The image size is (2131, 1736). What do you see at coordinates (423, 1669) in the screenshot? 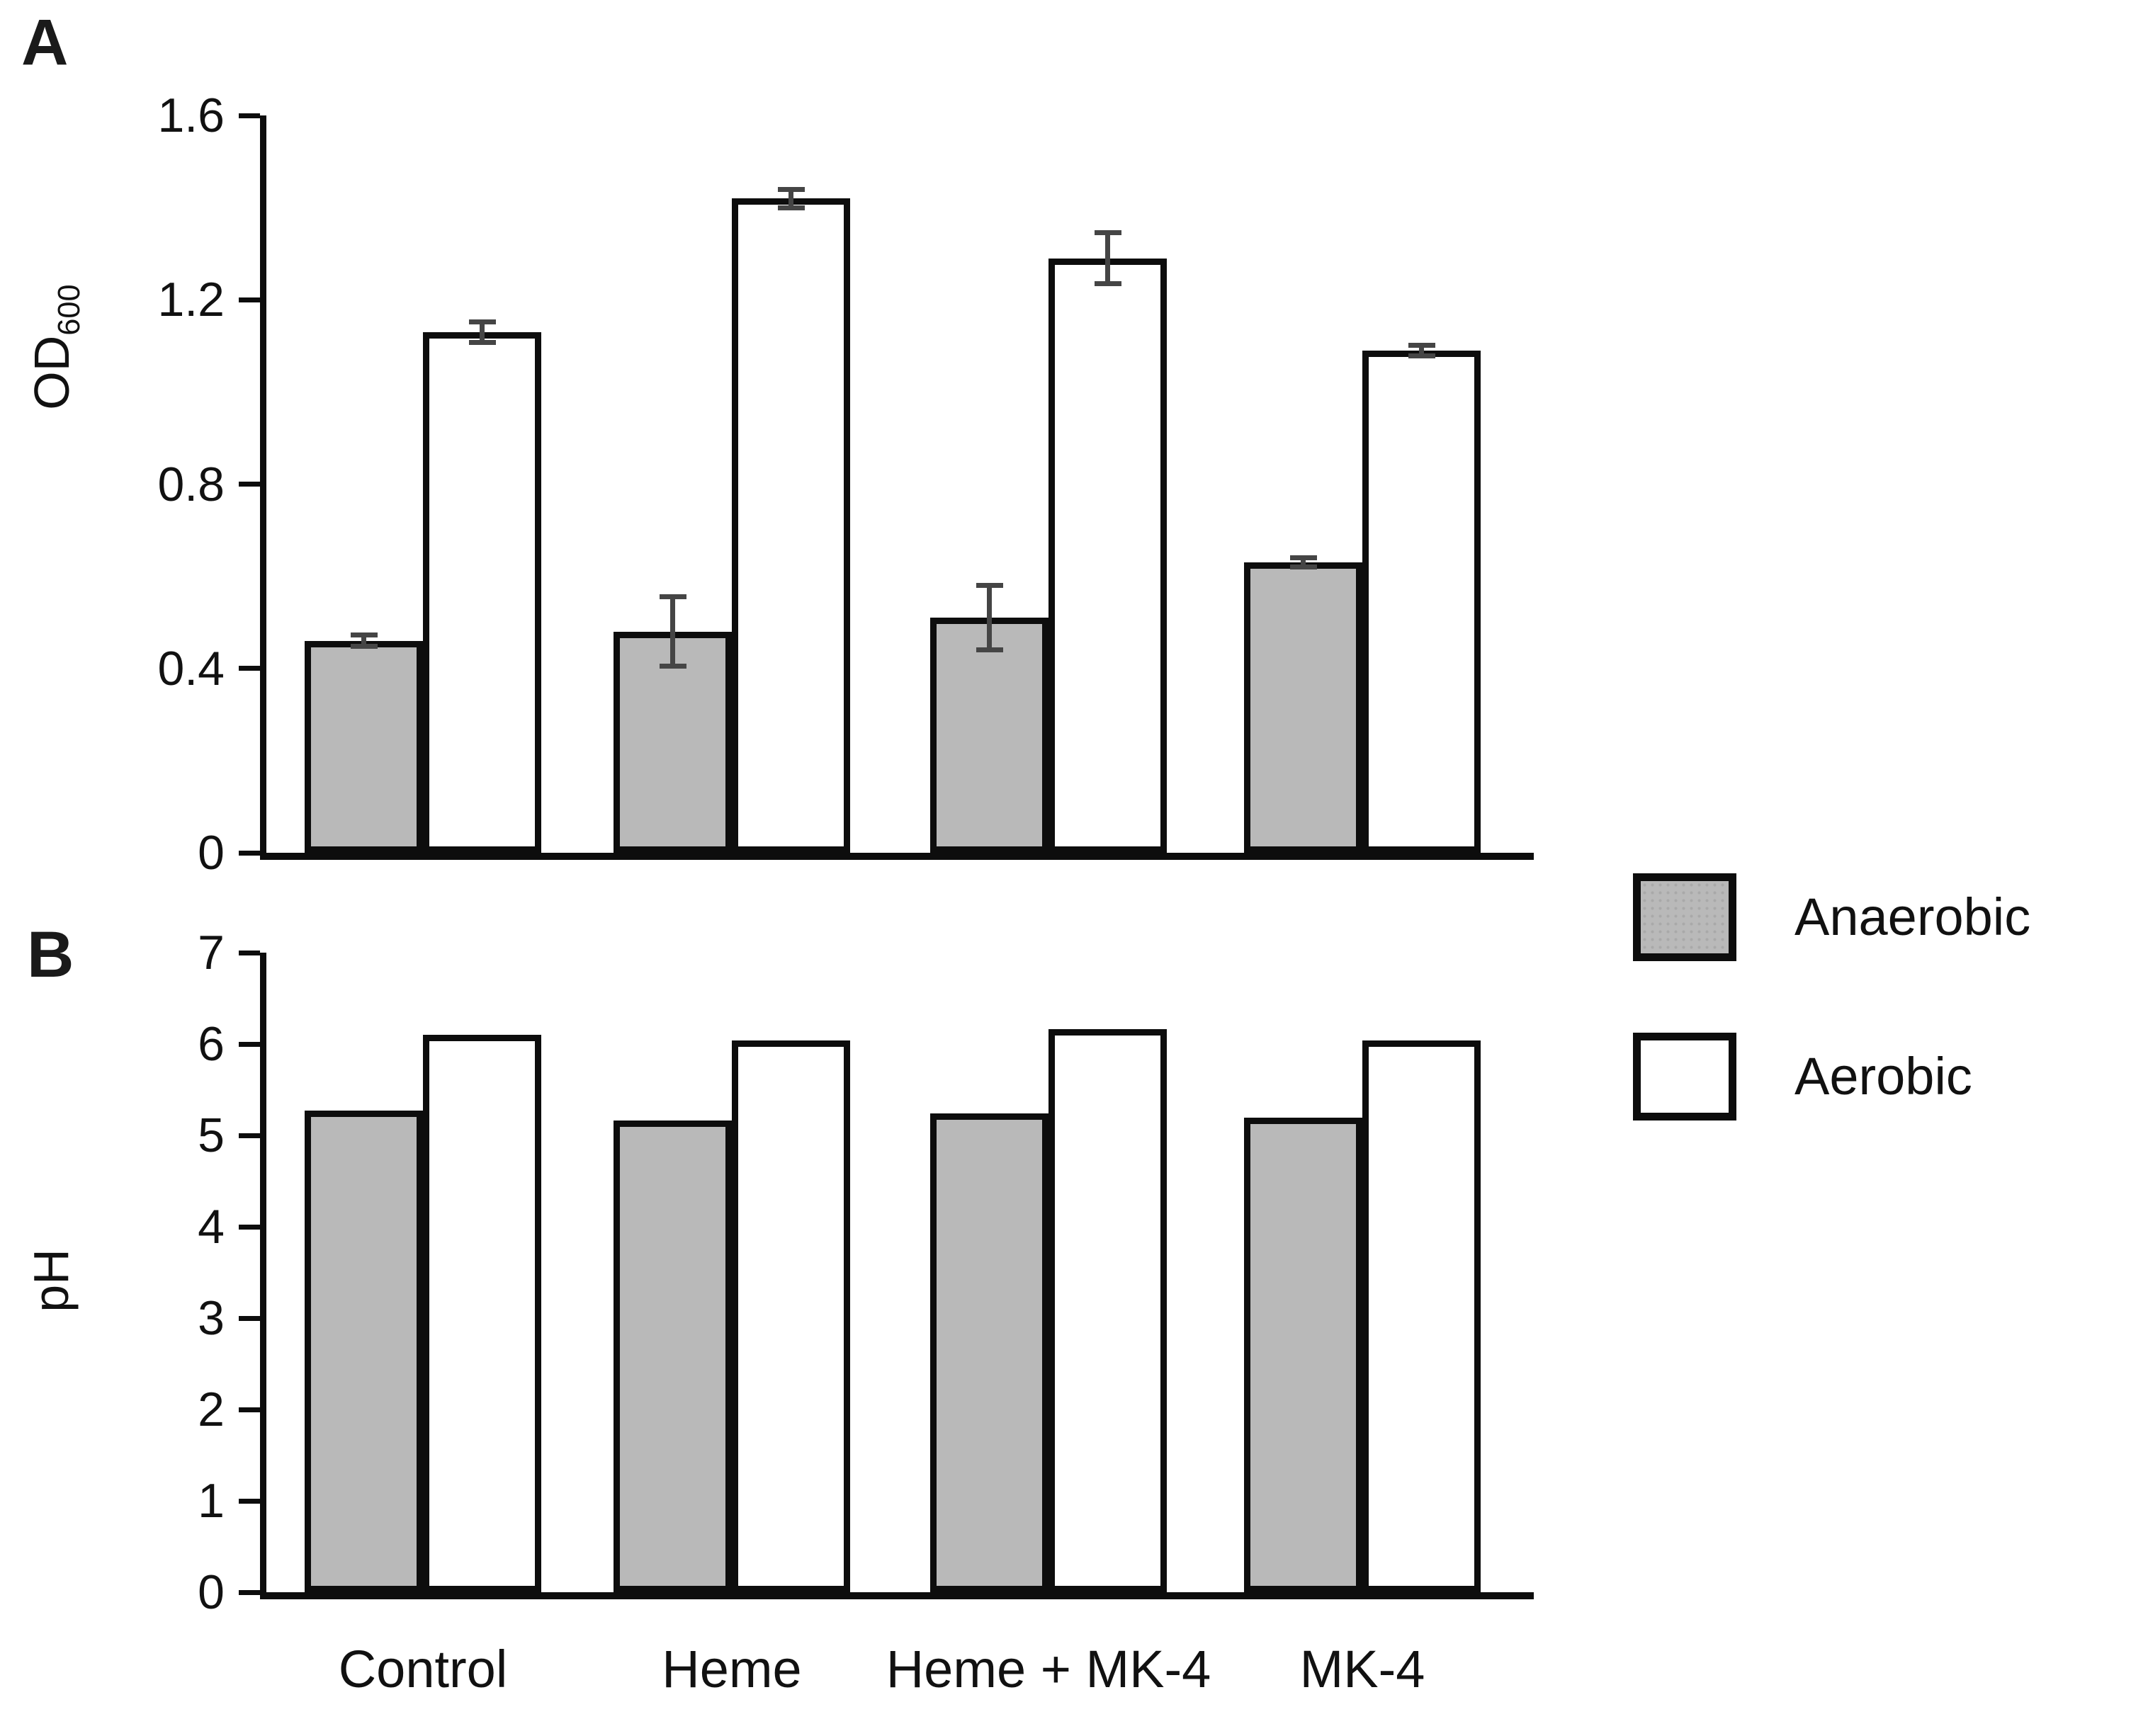
I see `category-label-0: Control` at bounding box center [423, 1669].